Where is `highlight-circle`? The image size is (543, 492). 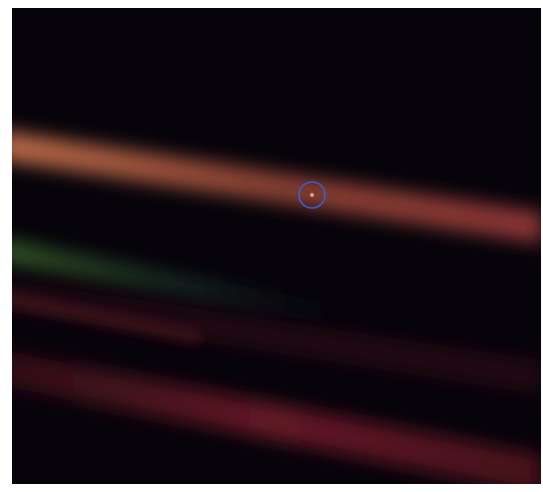 highlight-circle is located at coordinates (312, 195).